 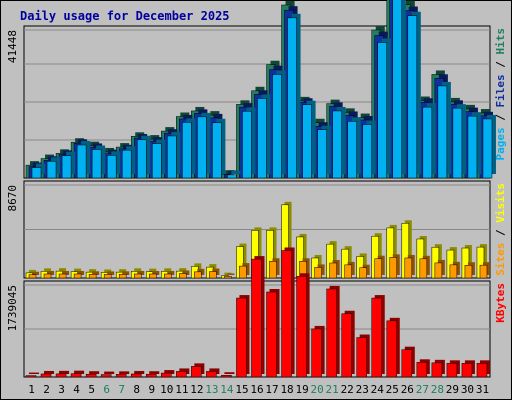 What do you see at coordinates (500, 203) in the screenshot?
I see `legend-item-visits: Visits` at bounding box center [500, 203].